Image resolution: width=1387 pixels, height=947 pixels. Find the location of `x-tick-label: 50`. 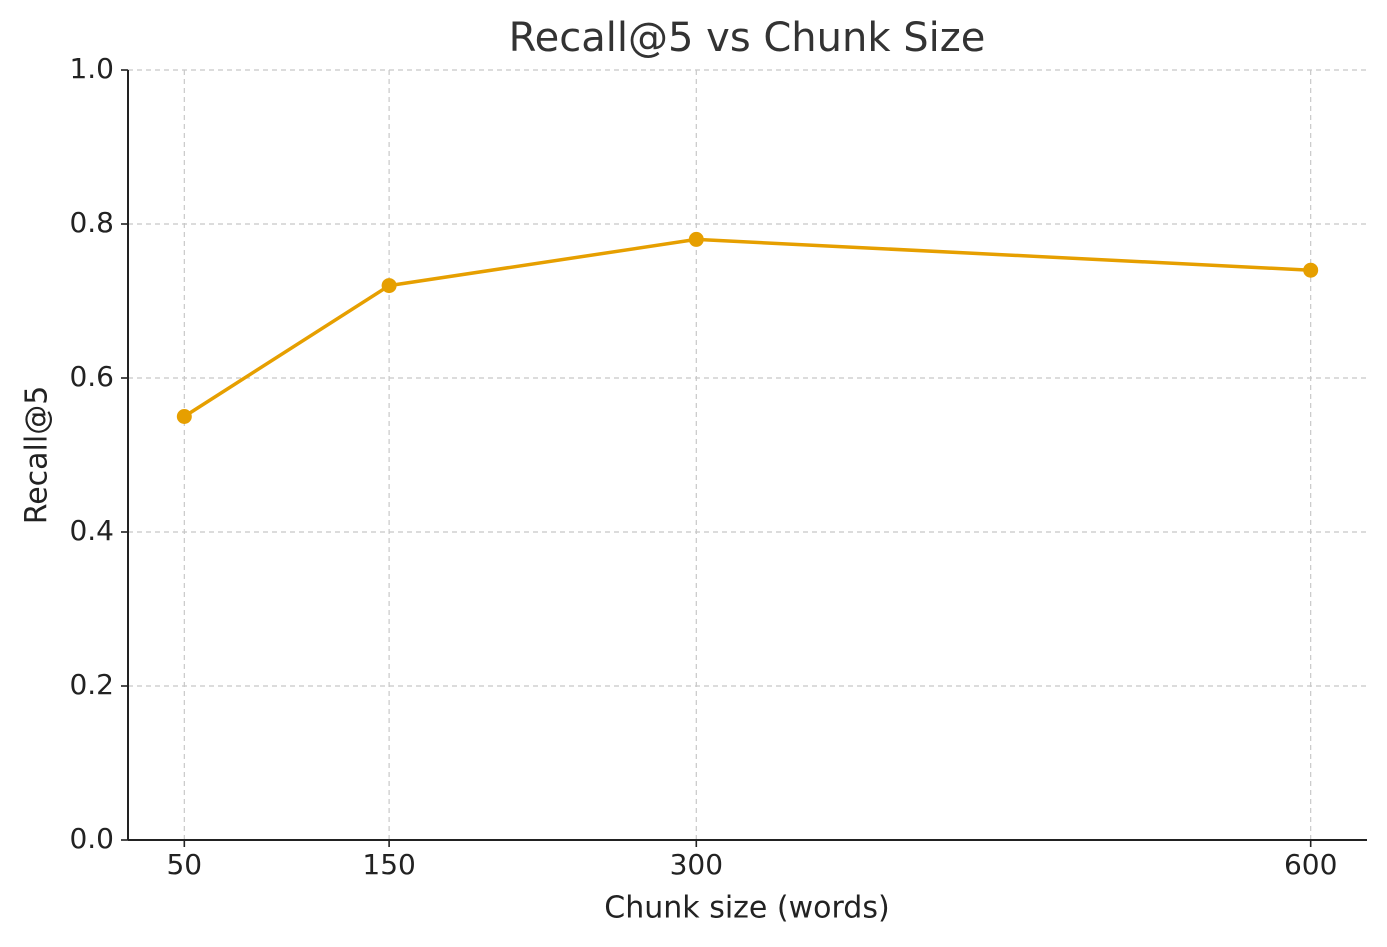

x-tick-label: 50 is located at coordinates (184, 864).